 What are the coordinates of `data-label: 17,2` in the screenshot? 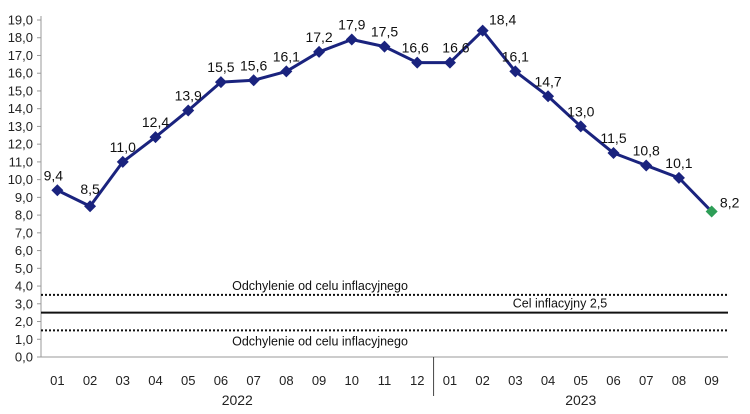 It's located at (318, 37).